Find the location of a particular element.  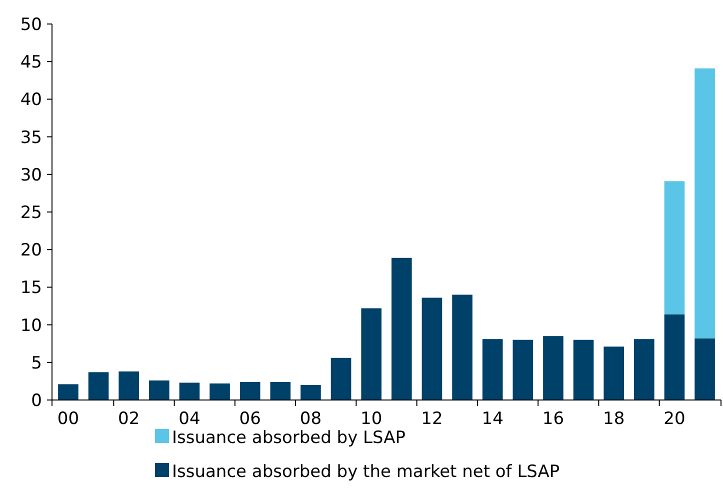

x-tick-label: 02 is located at coordinates (129, 419).